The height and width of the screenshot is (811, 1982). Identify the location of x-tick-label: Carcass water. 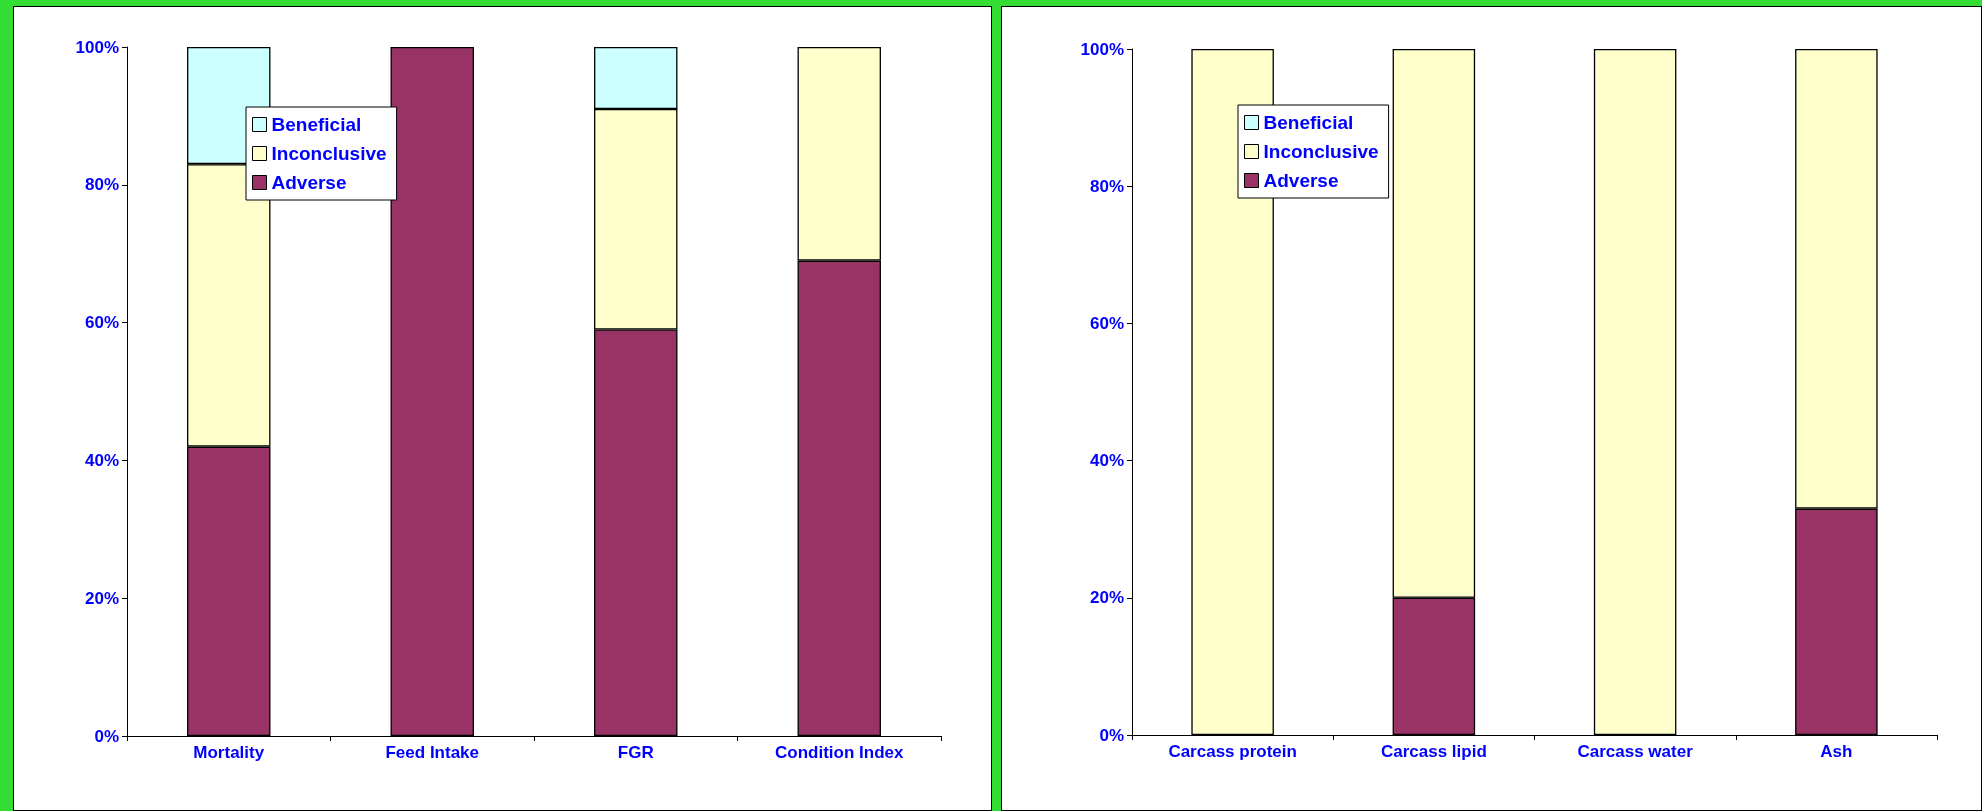
(1635, 751).